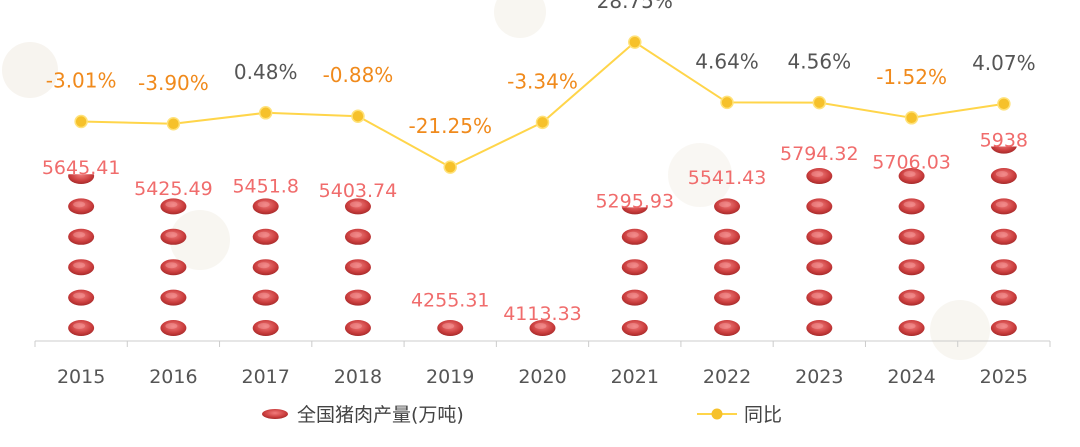 The image size is (1080, 447). I want to click on legend-meat-icon, so click(275, 414).